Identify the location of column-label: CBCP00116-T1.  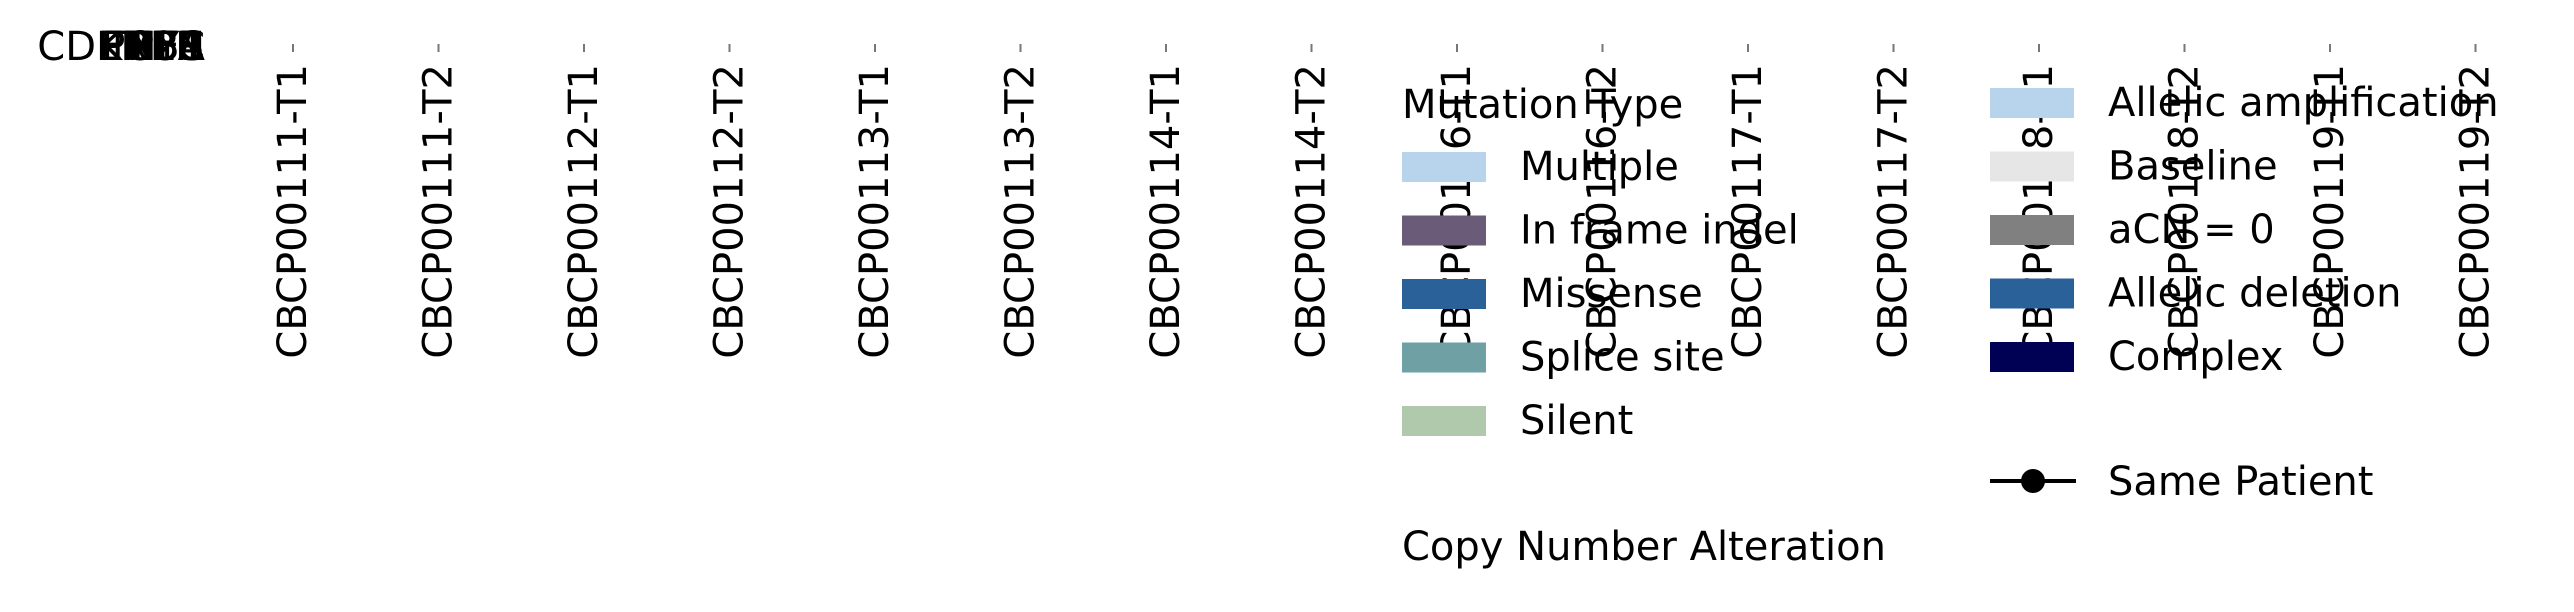
(1457, 211).